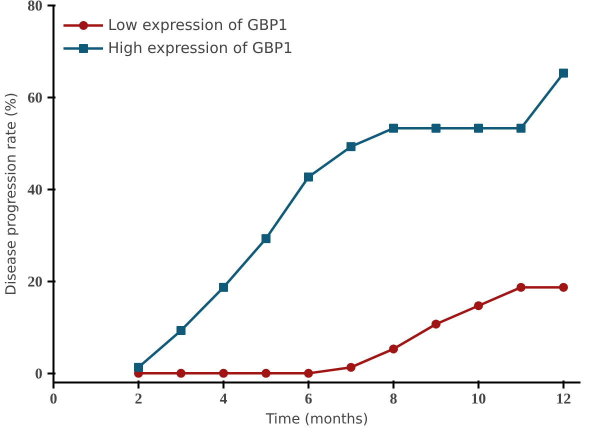  I want to click on y-tick-label: 60, so click(35, 98).